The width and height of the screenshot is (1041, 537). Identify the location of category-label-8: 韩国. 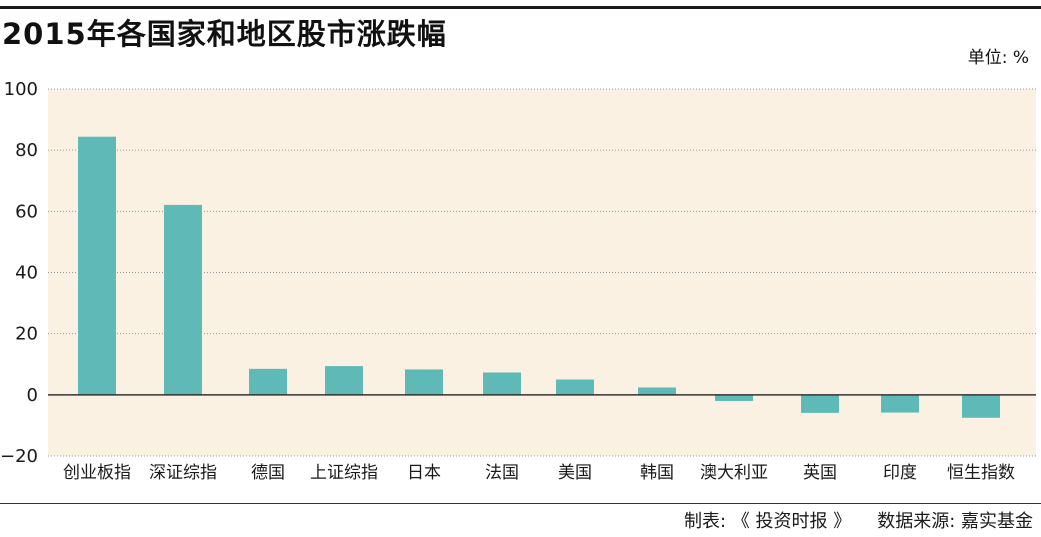
(657, 473).